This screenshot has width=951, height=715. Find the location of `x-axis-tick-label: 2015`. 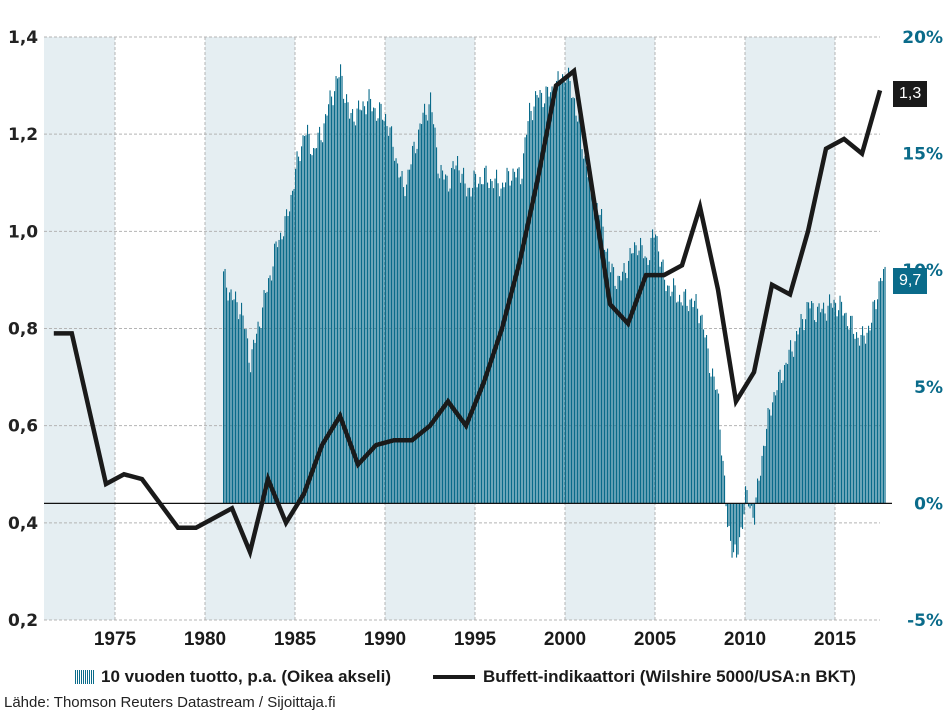

x-axis-tick-label: 2015 is located at coordinates (835, 639).